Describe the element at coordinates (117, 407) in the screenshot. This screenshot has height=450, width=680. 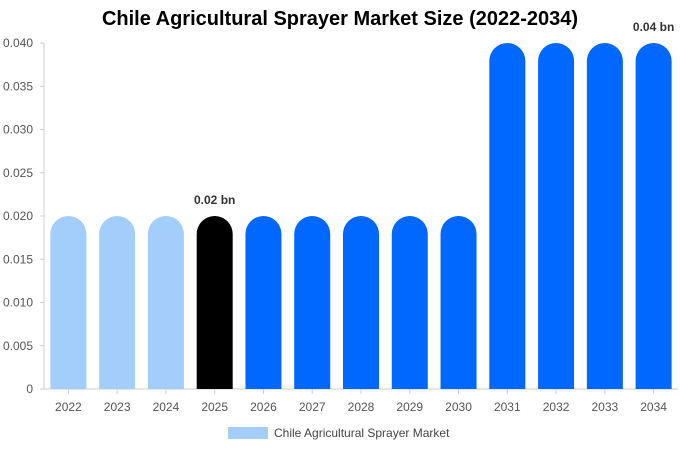
I see `x-tick-label: 2023` at that location.